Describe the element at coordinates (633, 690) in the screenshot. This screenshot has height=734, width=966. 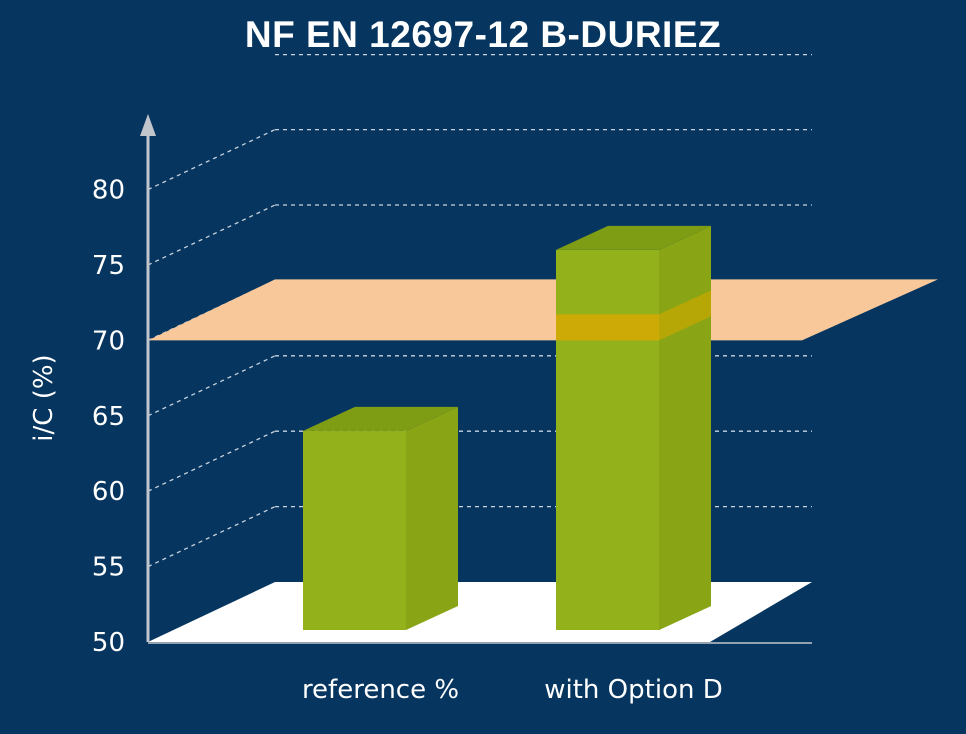
I see `x-tick-label: with Option D` at that location.